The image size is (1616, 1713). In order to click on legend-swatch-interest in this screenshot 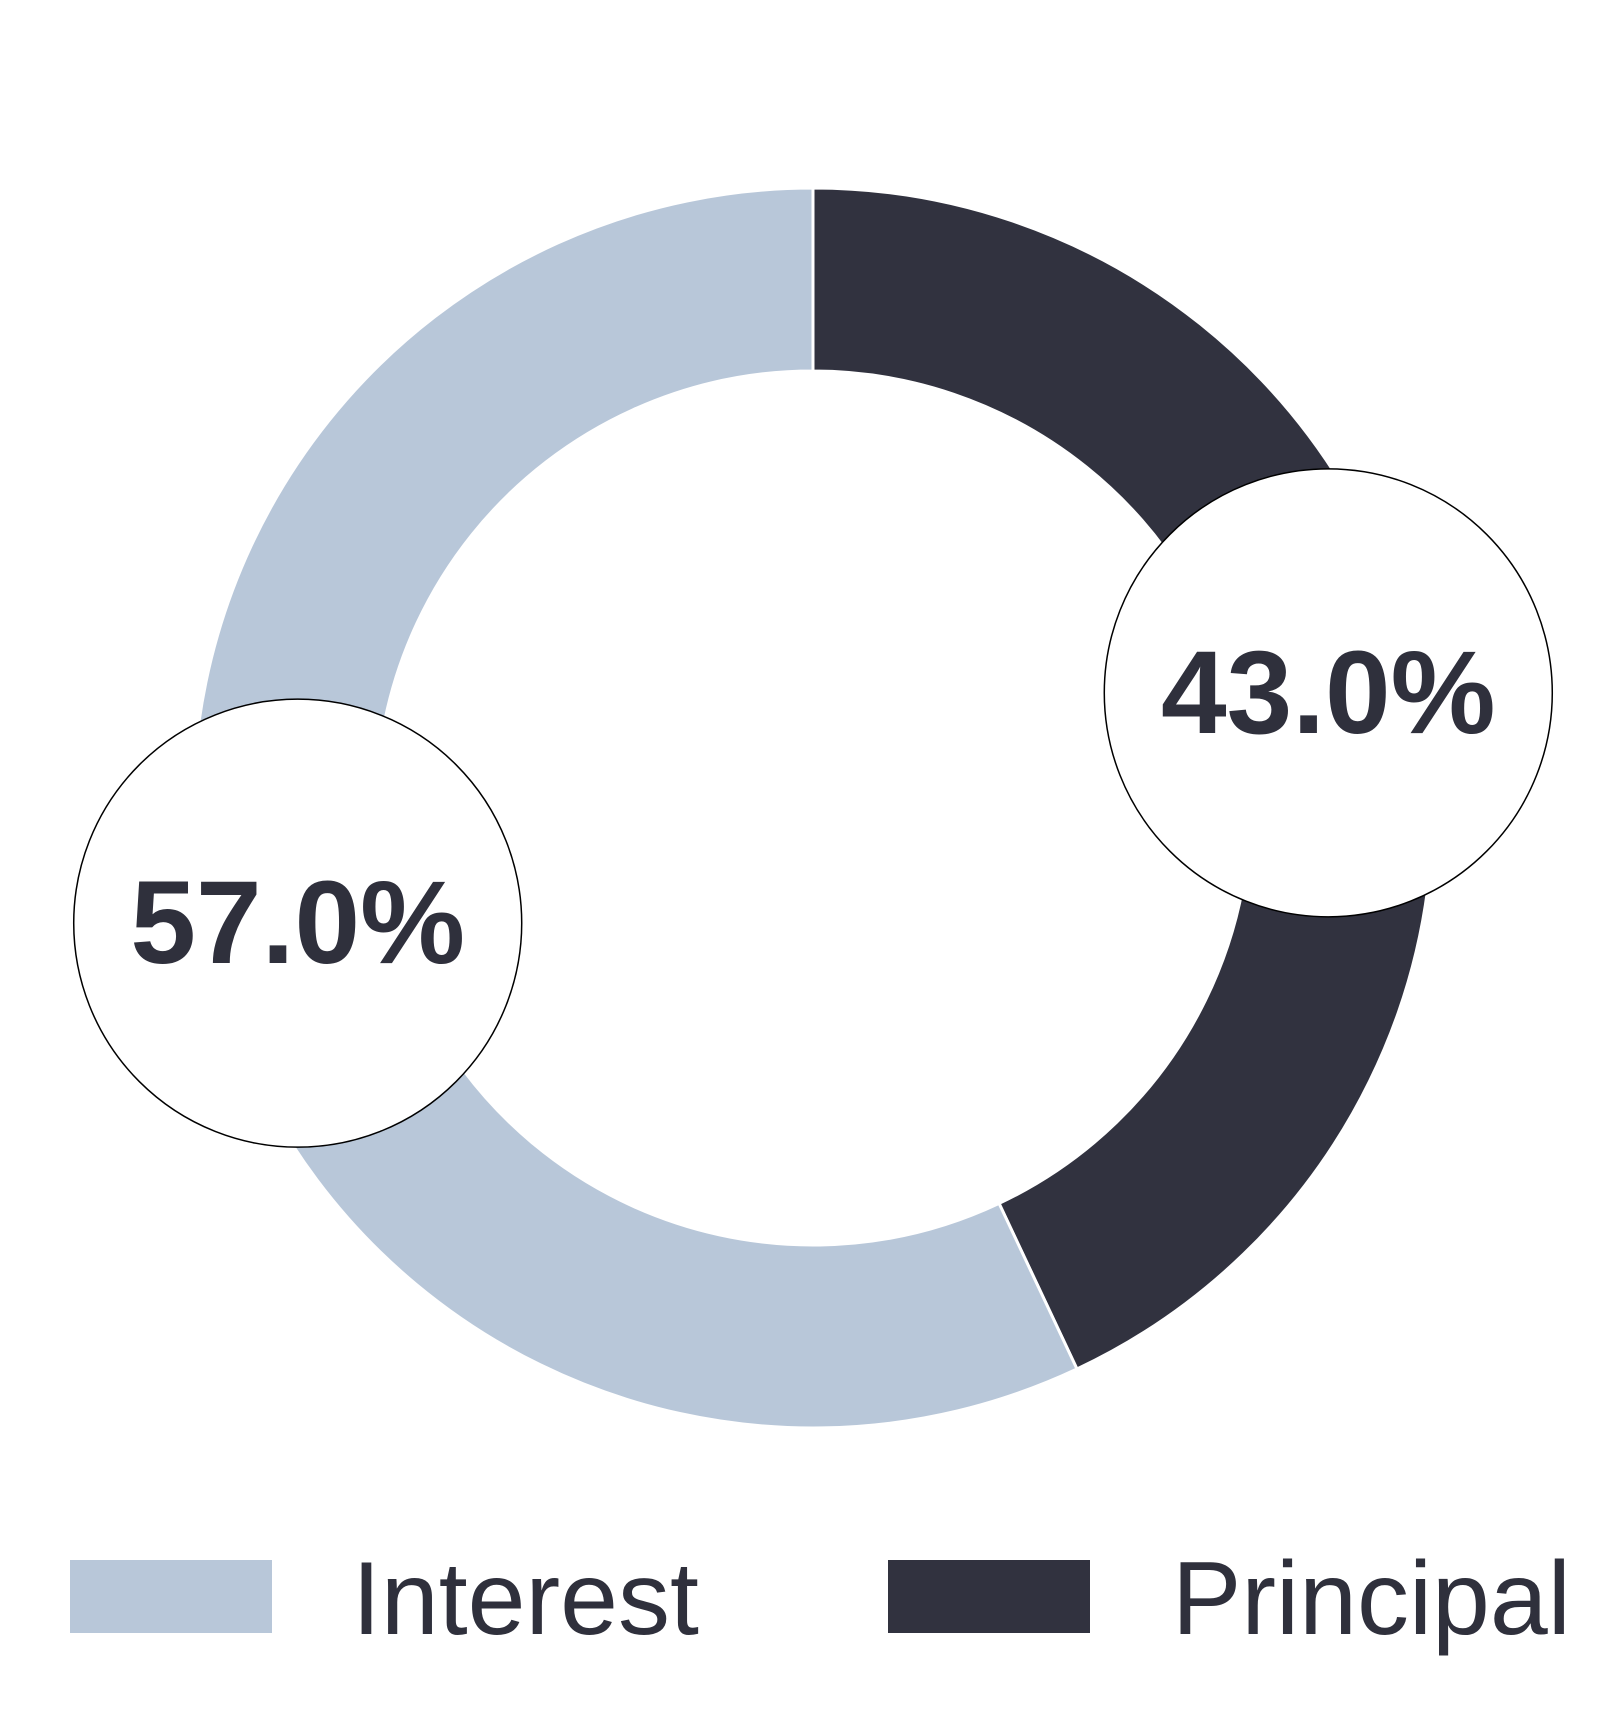, I will do `click(171, 1596)`.